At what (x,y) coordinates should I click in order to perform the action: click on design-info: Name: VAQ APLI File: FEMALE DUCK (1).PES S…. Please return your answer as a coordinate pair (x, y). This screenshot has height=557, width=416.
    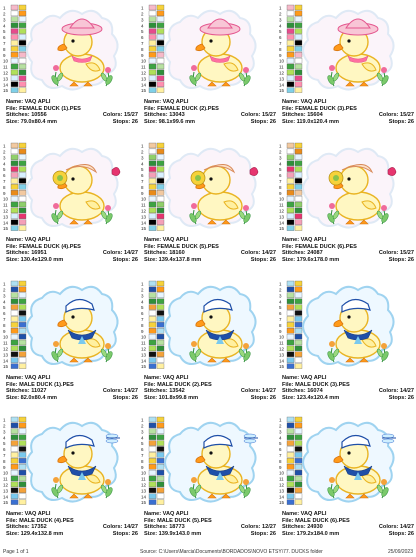
    Looking at the image, I should click on (72, 112).